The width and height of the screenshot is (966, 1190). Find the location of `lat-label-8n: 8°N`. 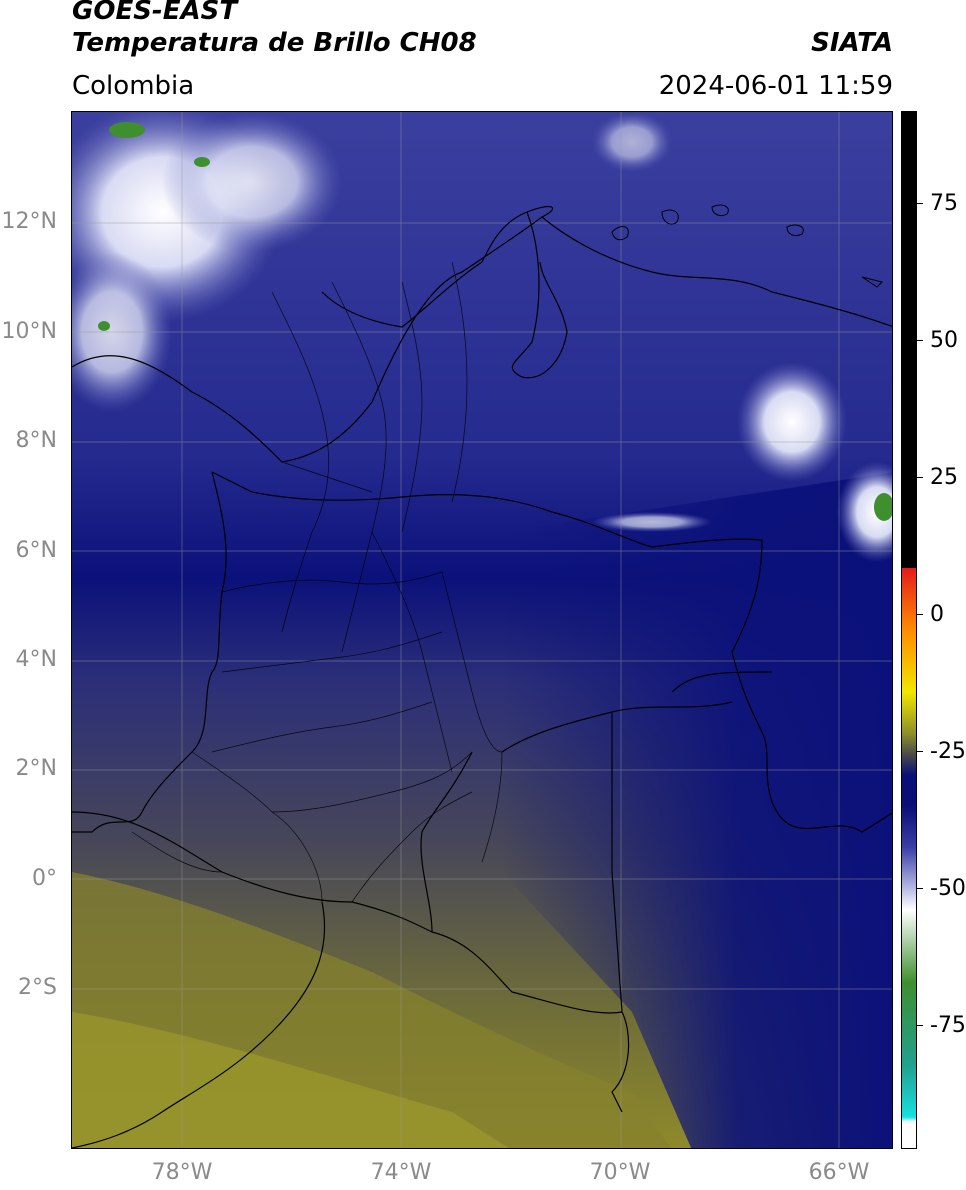

lat-label-8n: 8°N is located at coordinates (36, 440).